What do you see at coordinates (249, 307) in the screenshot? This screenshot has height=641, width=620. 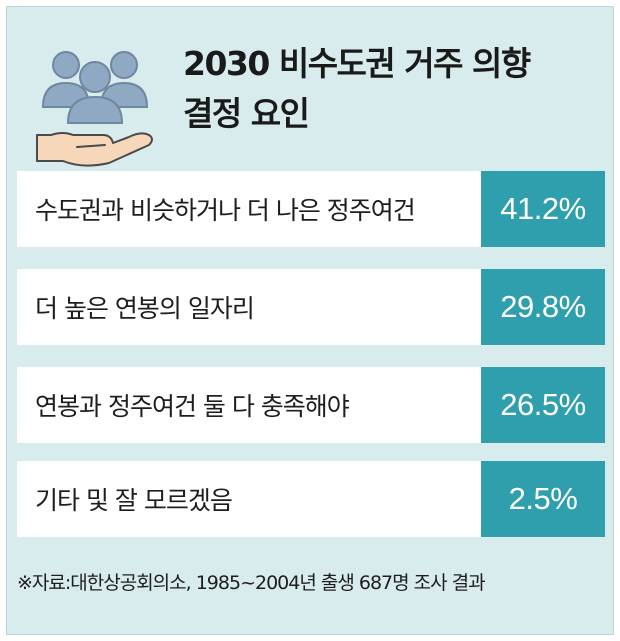 I see `category-label: 더 높은 연봉의 일자리` at bounding box center [249, 307].